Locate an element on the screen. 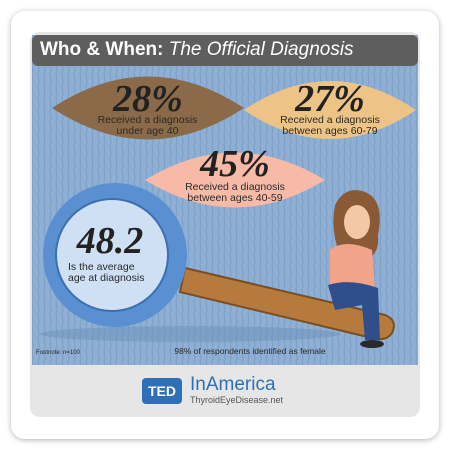 This screenshot has width=450, height=450. logo-badge is located at coordinates (162, 391).